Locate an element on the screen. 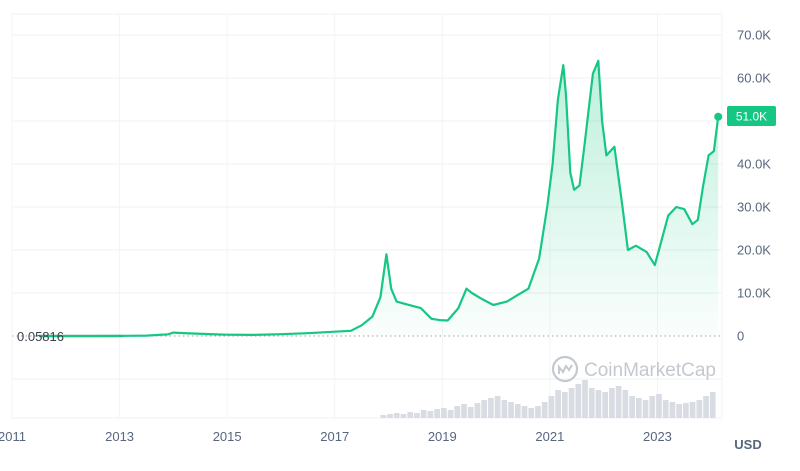 This screenshot has height=471, width=800. watermark-text: CoinMarketCap is located at coordinates (650, 370).